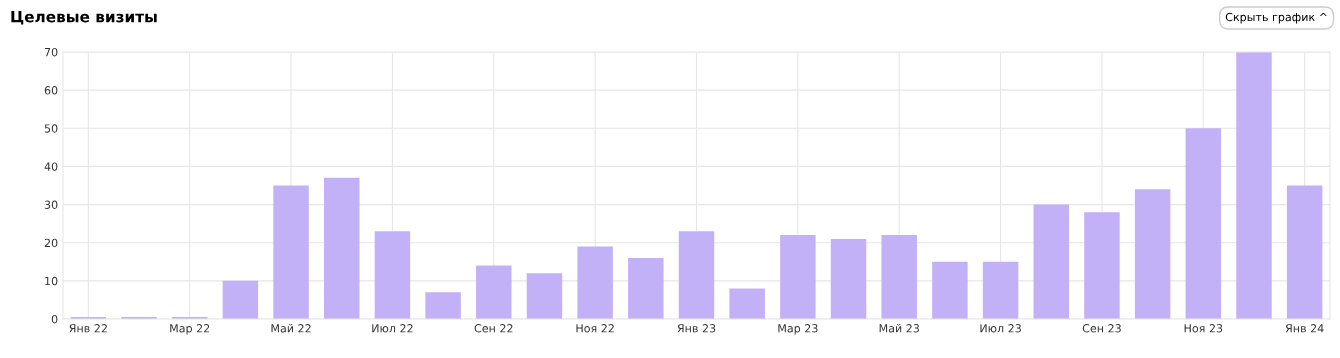  I want to click on y-tick-label: 60, so click(51, 90).